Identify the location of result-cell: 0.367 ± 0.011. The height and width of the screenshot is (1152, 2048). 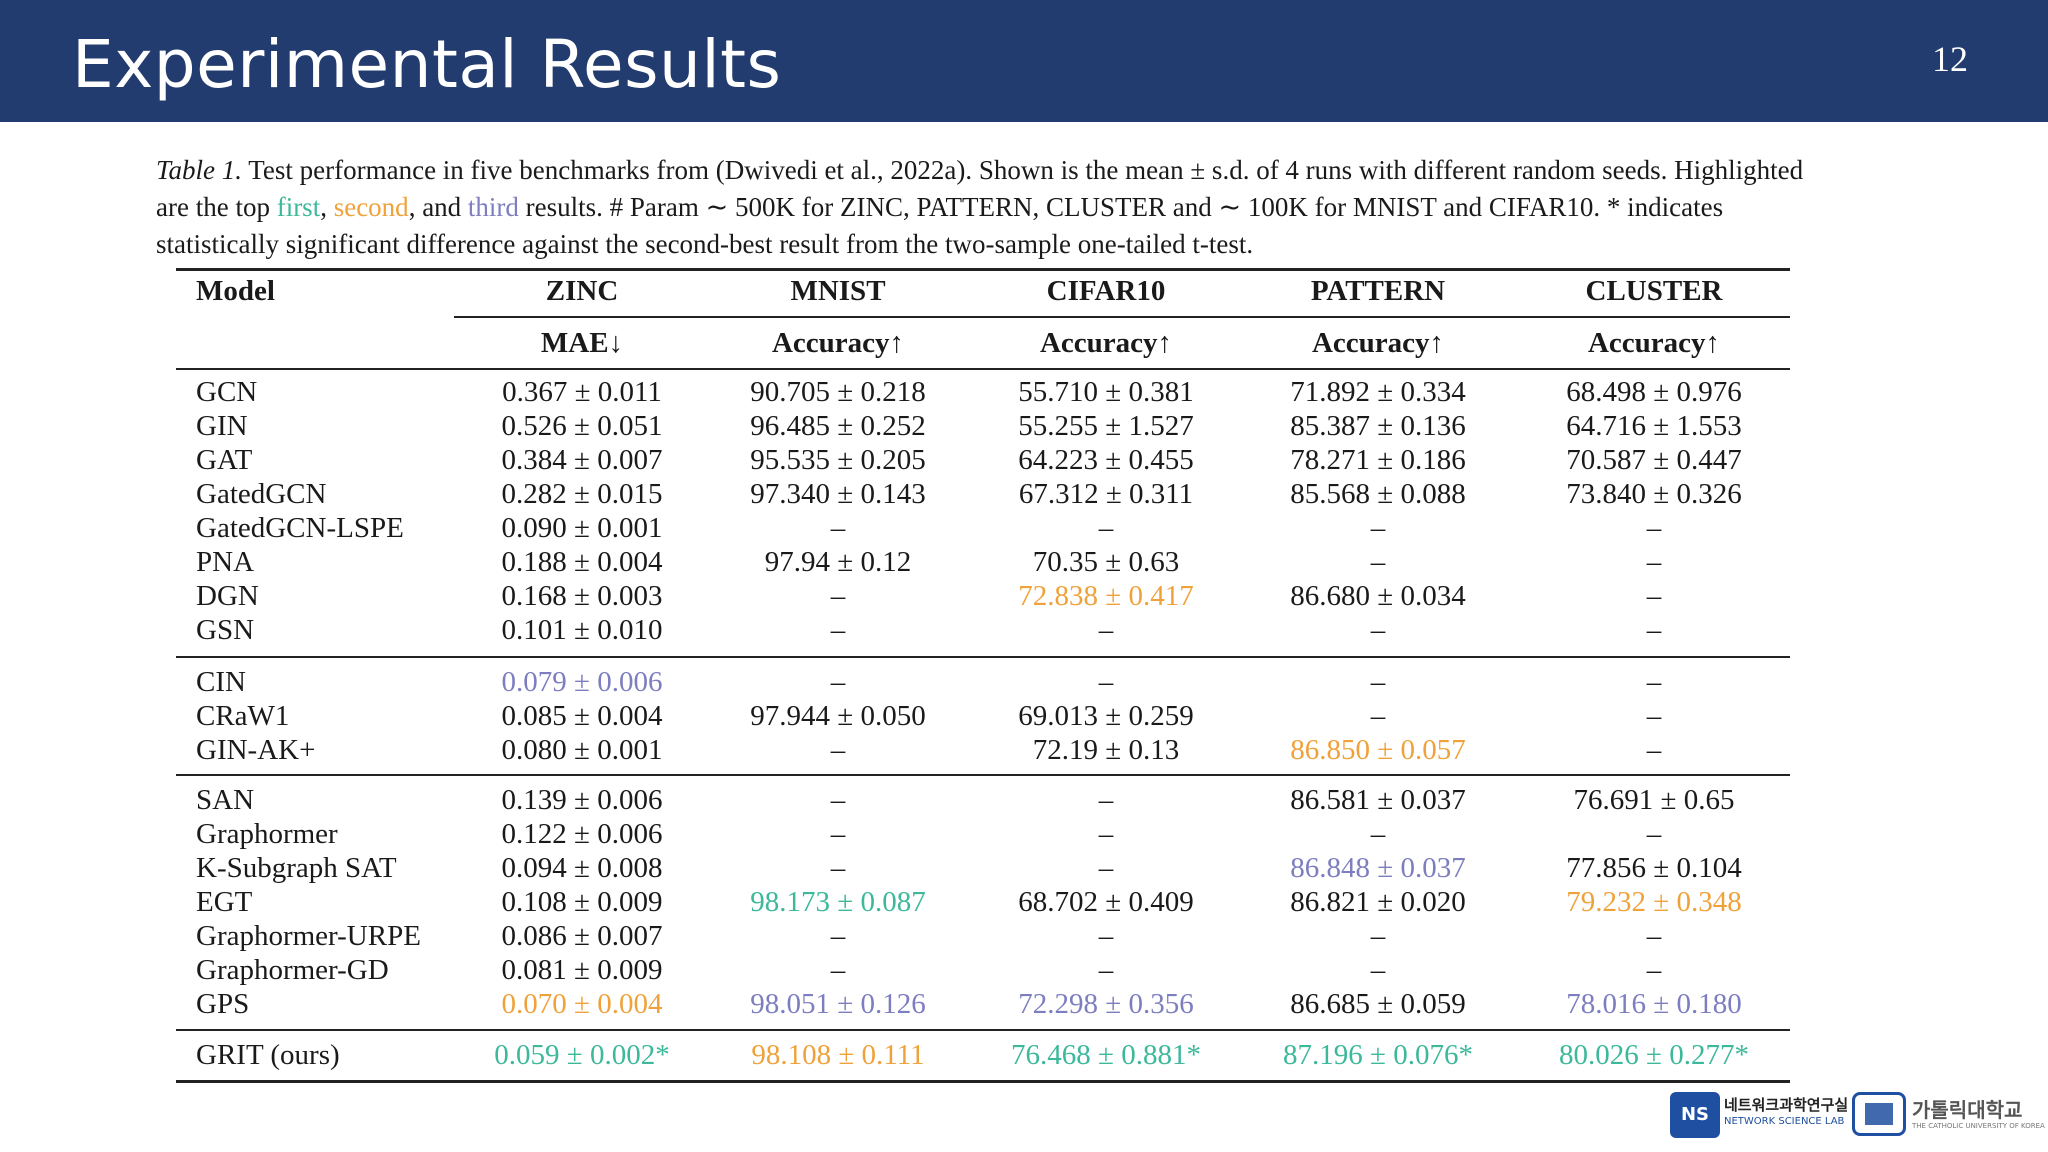
(582, 392).